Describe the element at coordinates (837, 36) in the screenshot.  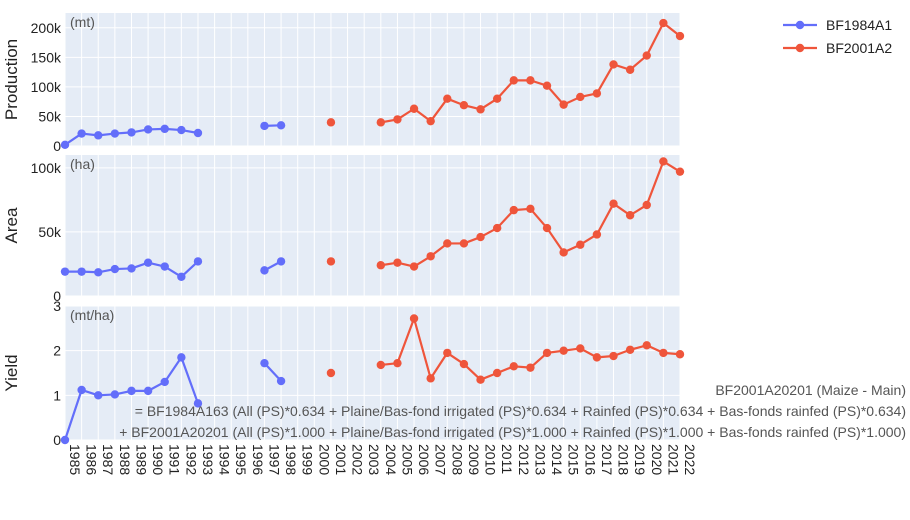
I see `legend: BF1984A1 BF2001A2` at that location.